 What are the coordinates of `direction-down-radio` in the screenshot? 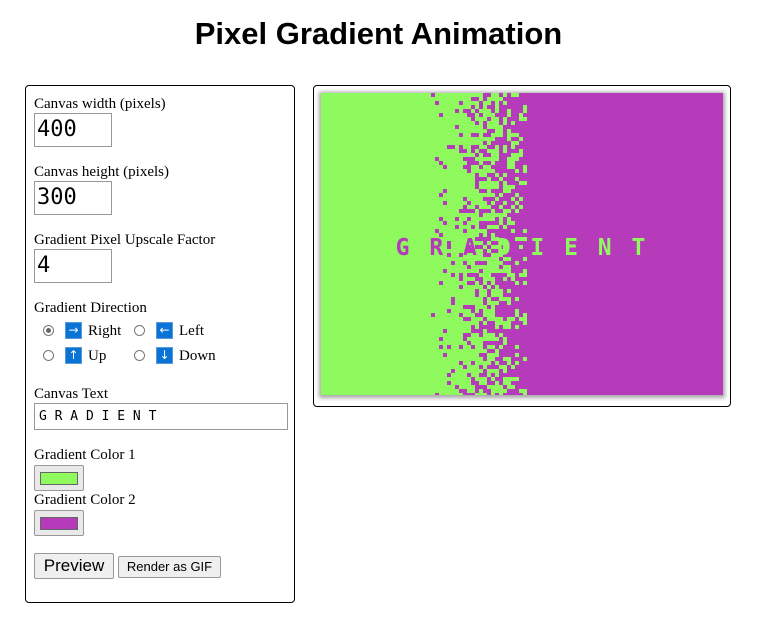 It's located at (139, 355).